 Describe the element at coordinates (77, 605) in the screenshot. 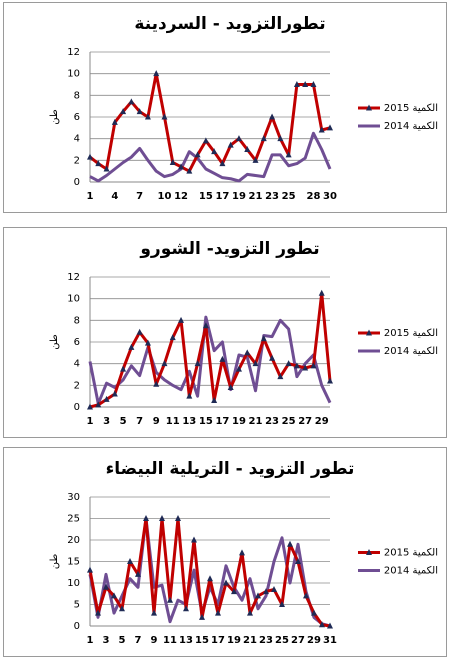

I see `y-tick-label: 5` at that location.